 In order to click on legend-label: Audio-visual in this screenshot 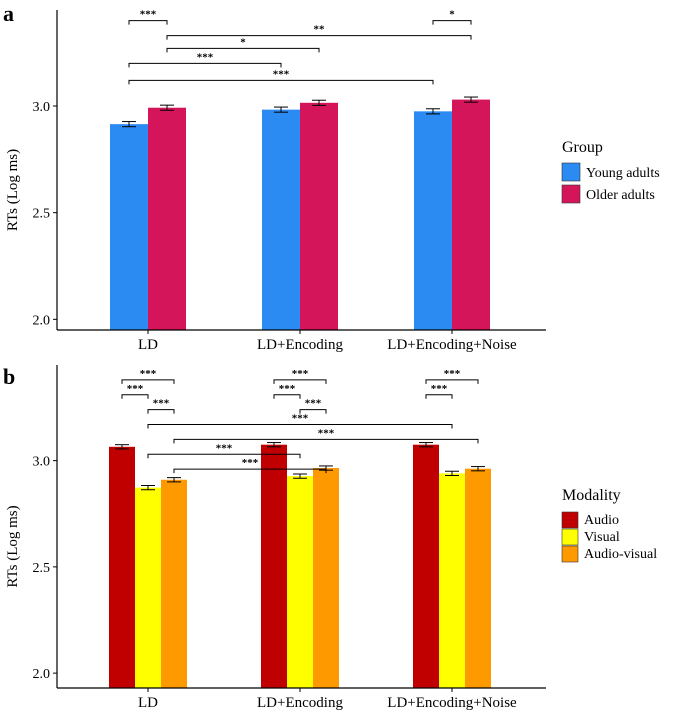, I will do `click(620, 554)`.